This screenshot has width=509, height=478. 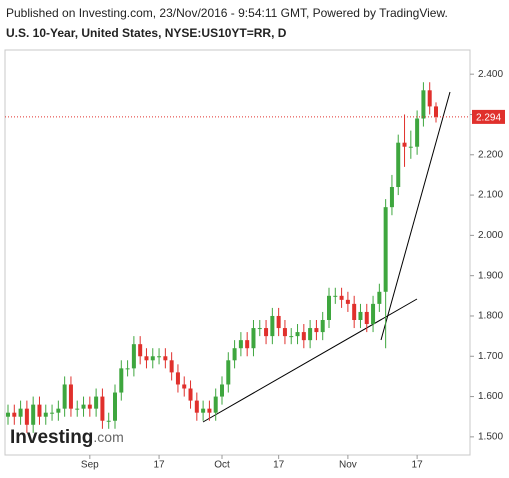 What do you see at coordinates (490, 356) in the screenshot?
I see `y-tick-label: 1.700` at bounding box center [490, 356].